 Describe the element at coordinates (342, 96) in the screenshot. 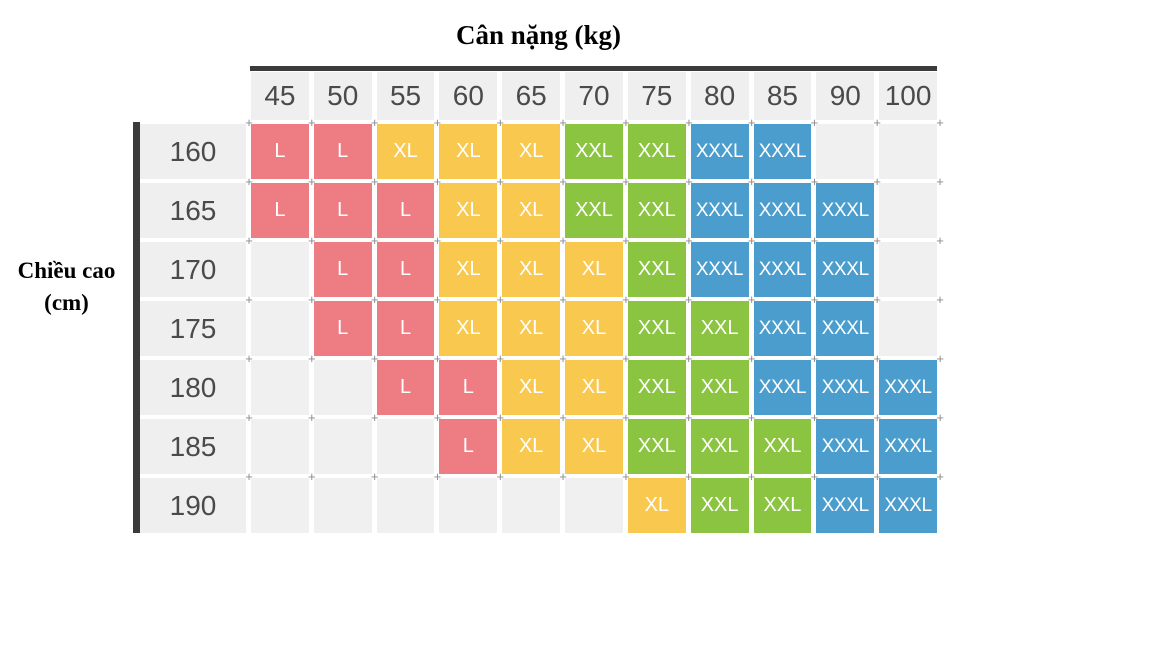

I see `weight-header: 50` at that location.